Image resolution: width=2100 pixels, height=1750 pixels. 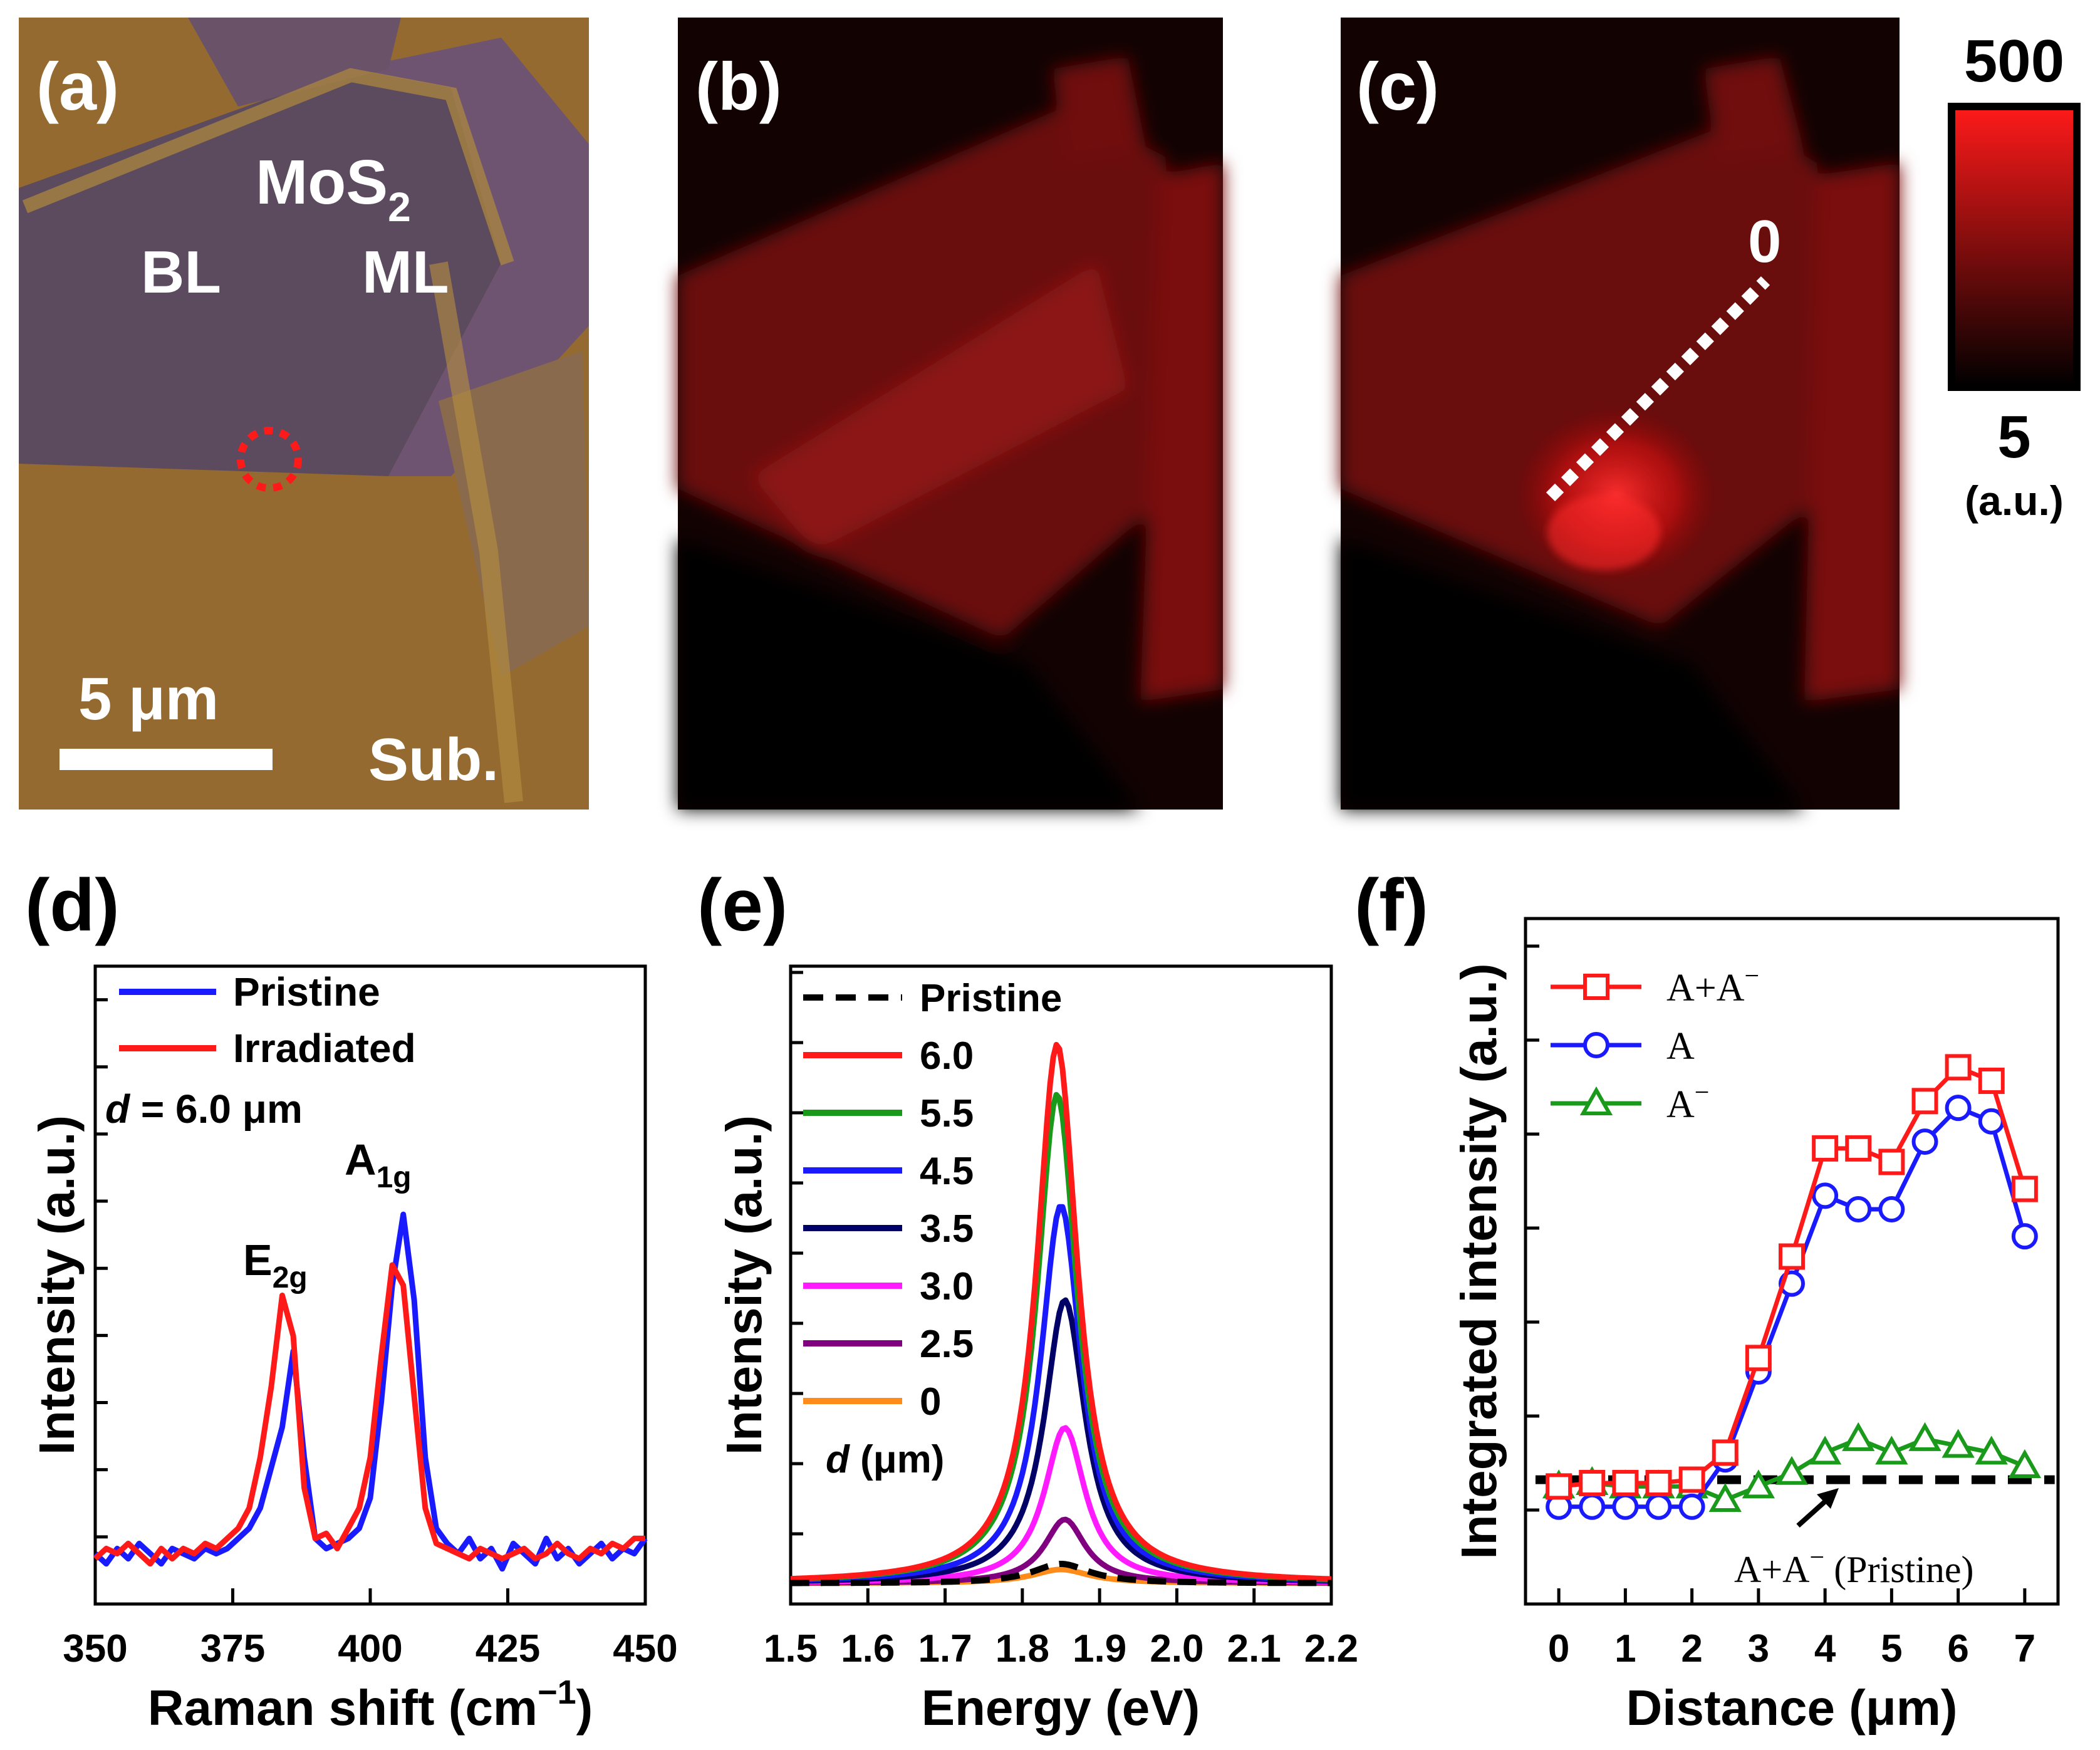 I want to click on legend-label-triangle: A−, so click(x=1687, y=1102).